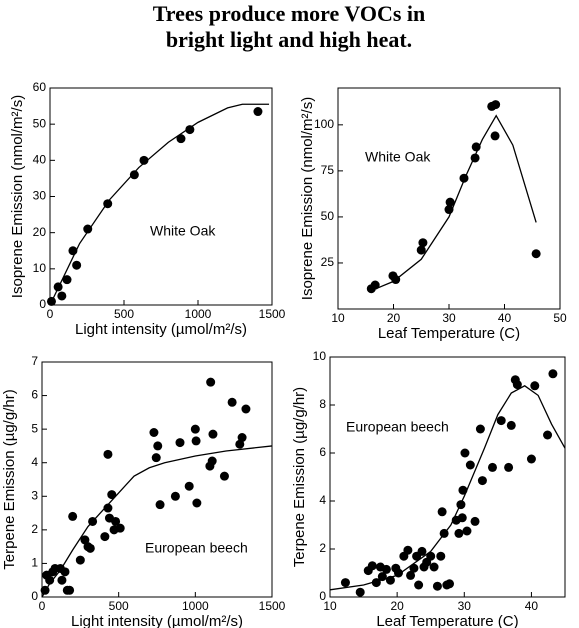 Image resolution: width=579 pixels, height=628 pixels. Describe the element at coordinates (34, 495) in the screenshot. I see `y-tick-label: 3` at that location.